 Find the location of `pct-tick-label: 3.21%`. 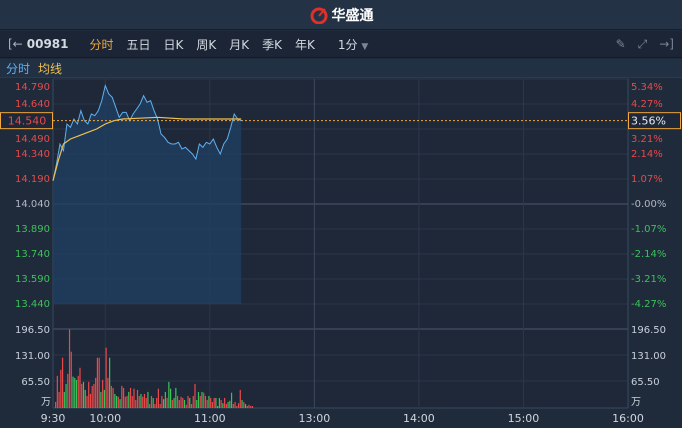

pct-tick-label: 3.21% is located at coordinates (647, 139).